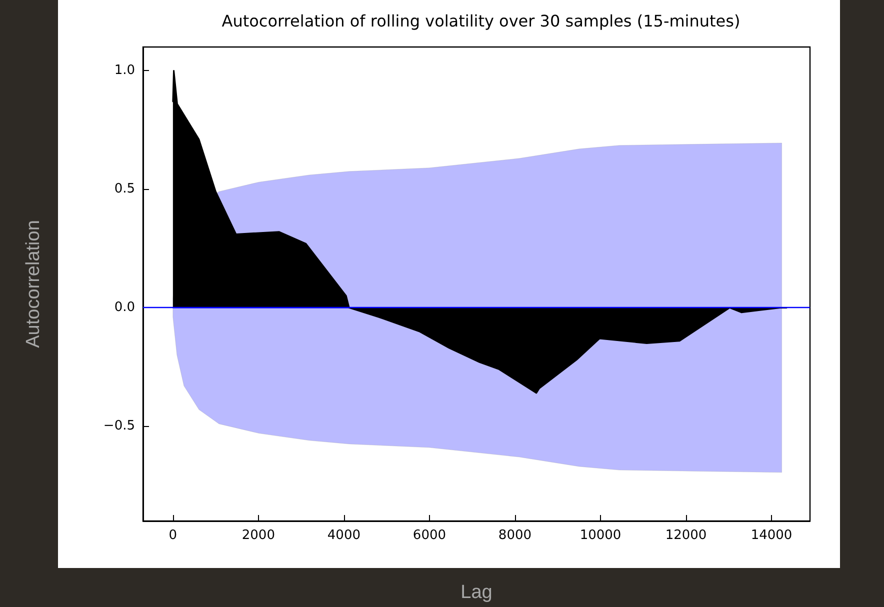 The width and height of the screenshot is (884, 607). Describe the element at coordinates (481, 21) in the screenshot. I see `chart-title: Autocorrelation of rolling volatility over 30 samples (15-minutes)` at that location.